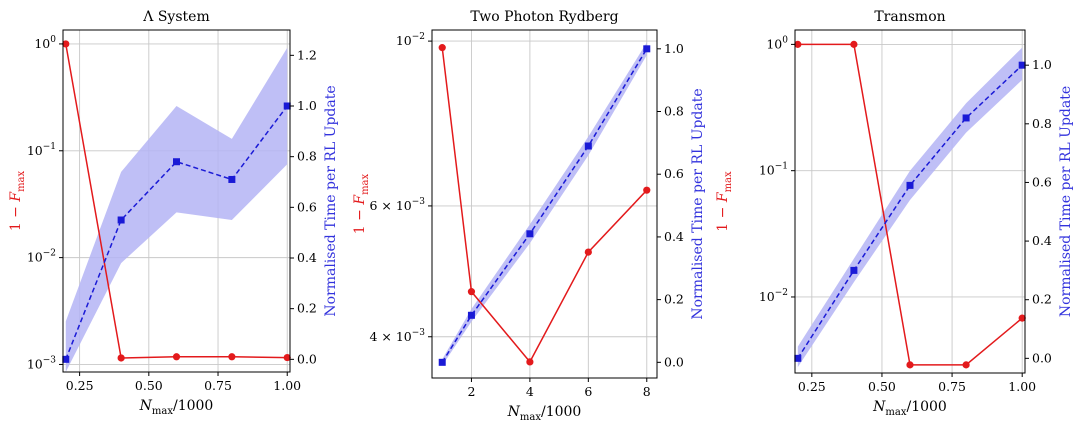  What do you see at coordinates (647, 391) in the screenshot?
I see `x-tick-label: 8` at bounding box center [647, 391].